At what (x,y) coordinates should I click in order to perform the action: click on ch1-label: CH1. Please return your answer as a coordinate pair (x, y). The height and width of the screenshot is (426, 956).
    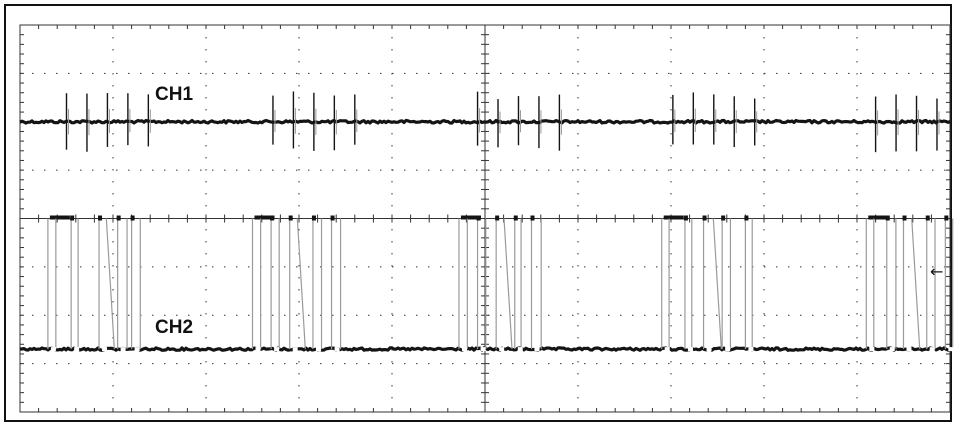
    Looking at the image, I should click on (174, 94).